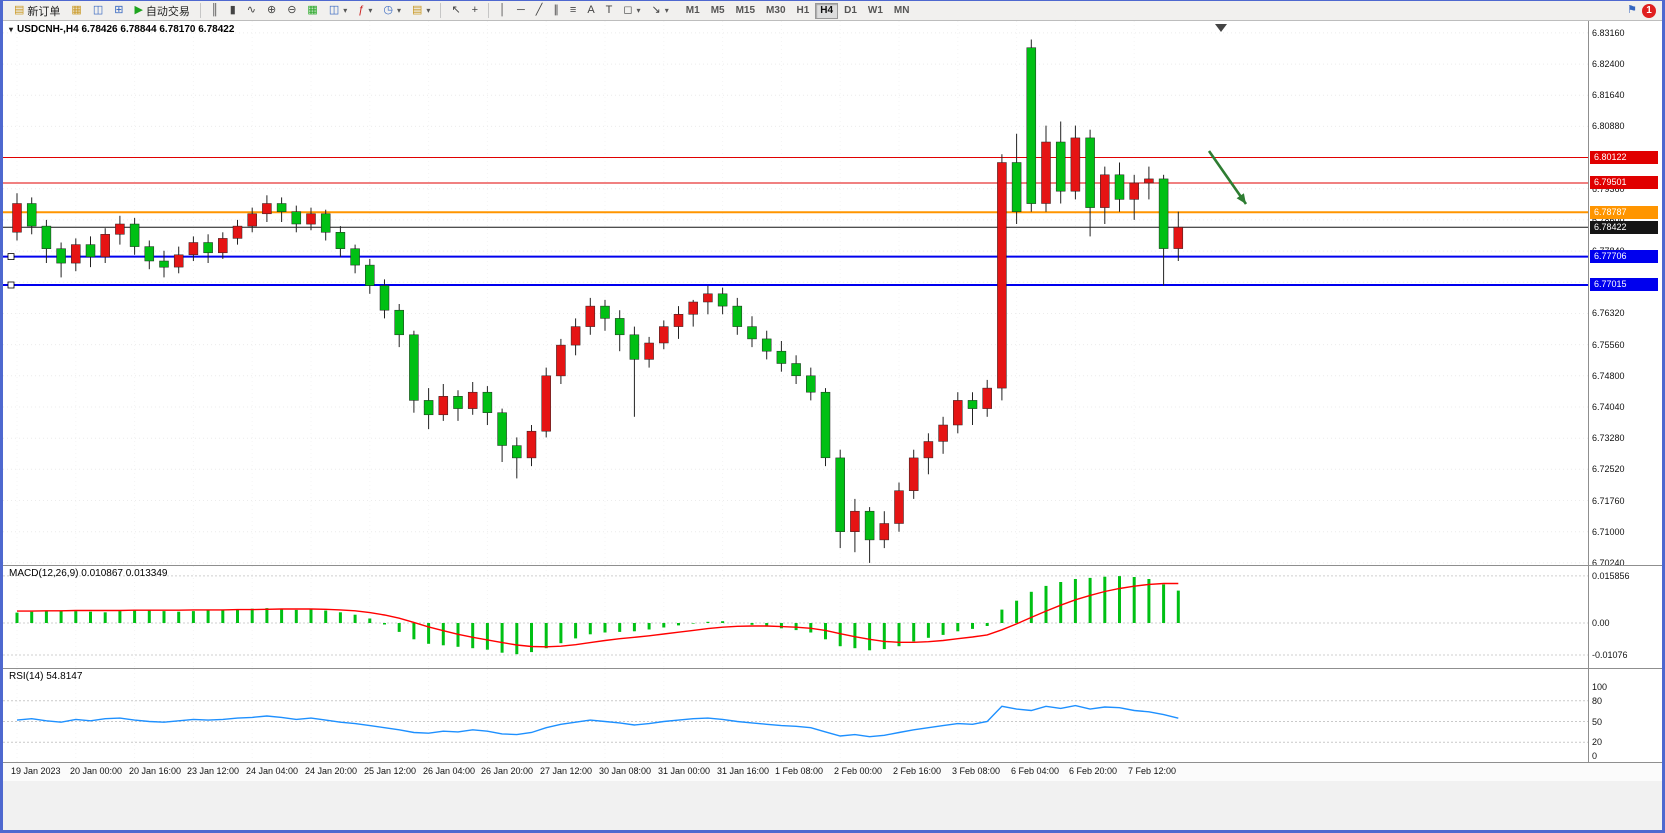 Image resolution: width=1665 pixels, height=833 pixels. I want to click on arrows-icon: ↘, so click(656, 10).